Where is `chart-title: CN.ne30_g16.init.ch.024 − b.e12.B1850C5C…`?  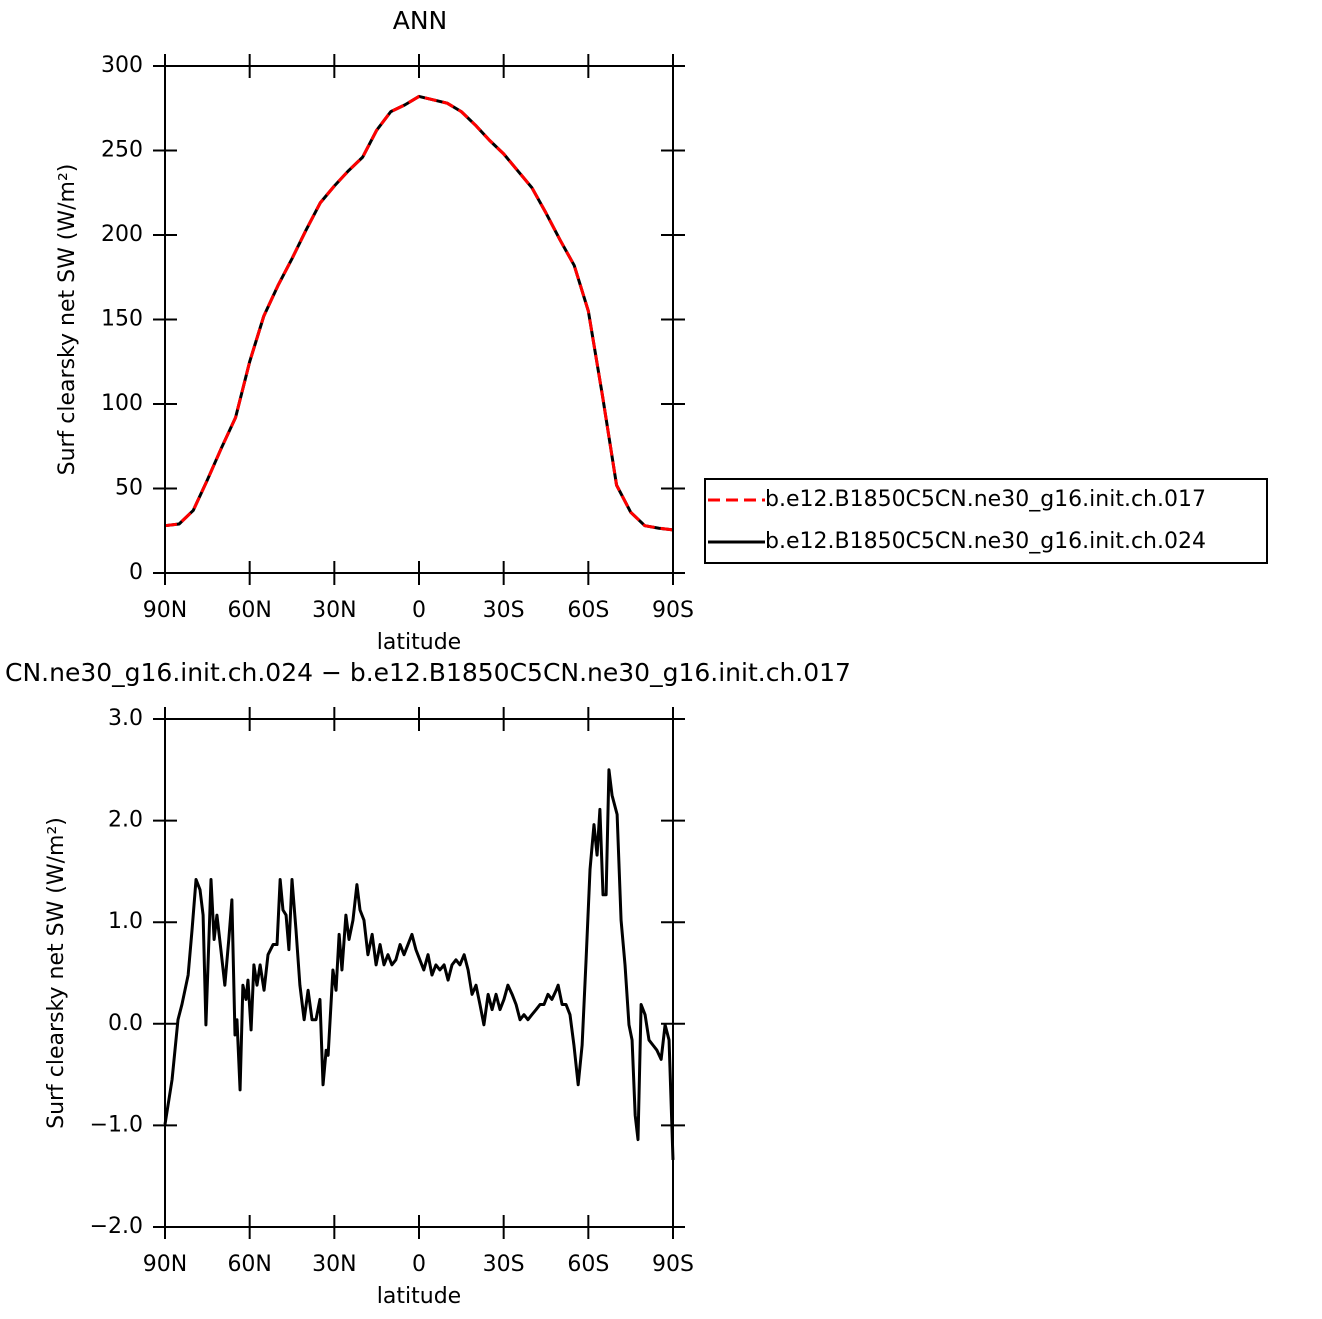
chart-title: CN.ne30_g16.init.ch.024 − b.e12.B1850C5C… is located at coordinates (428, 672).